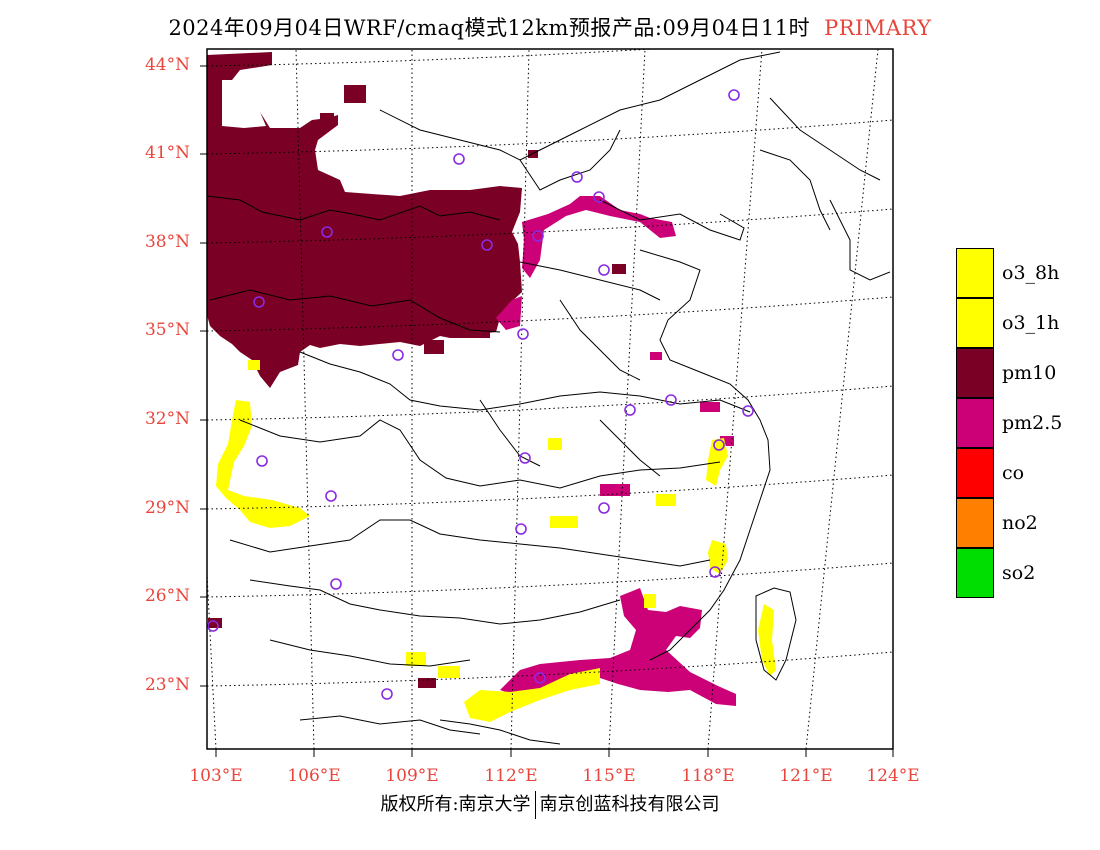 This screenshot has width=1100, height=850. What do you see at coordinates (806, 776) in the screenshot?
I see `longitude-label: 121°E` at bounding box center [806, 776].